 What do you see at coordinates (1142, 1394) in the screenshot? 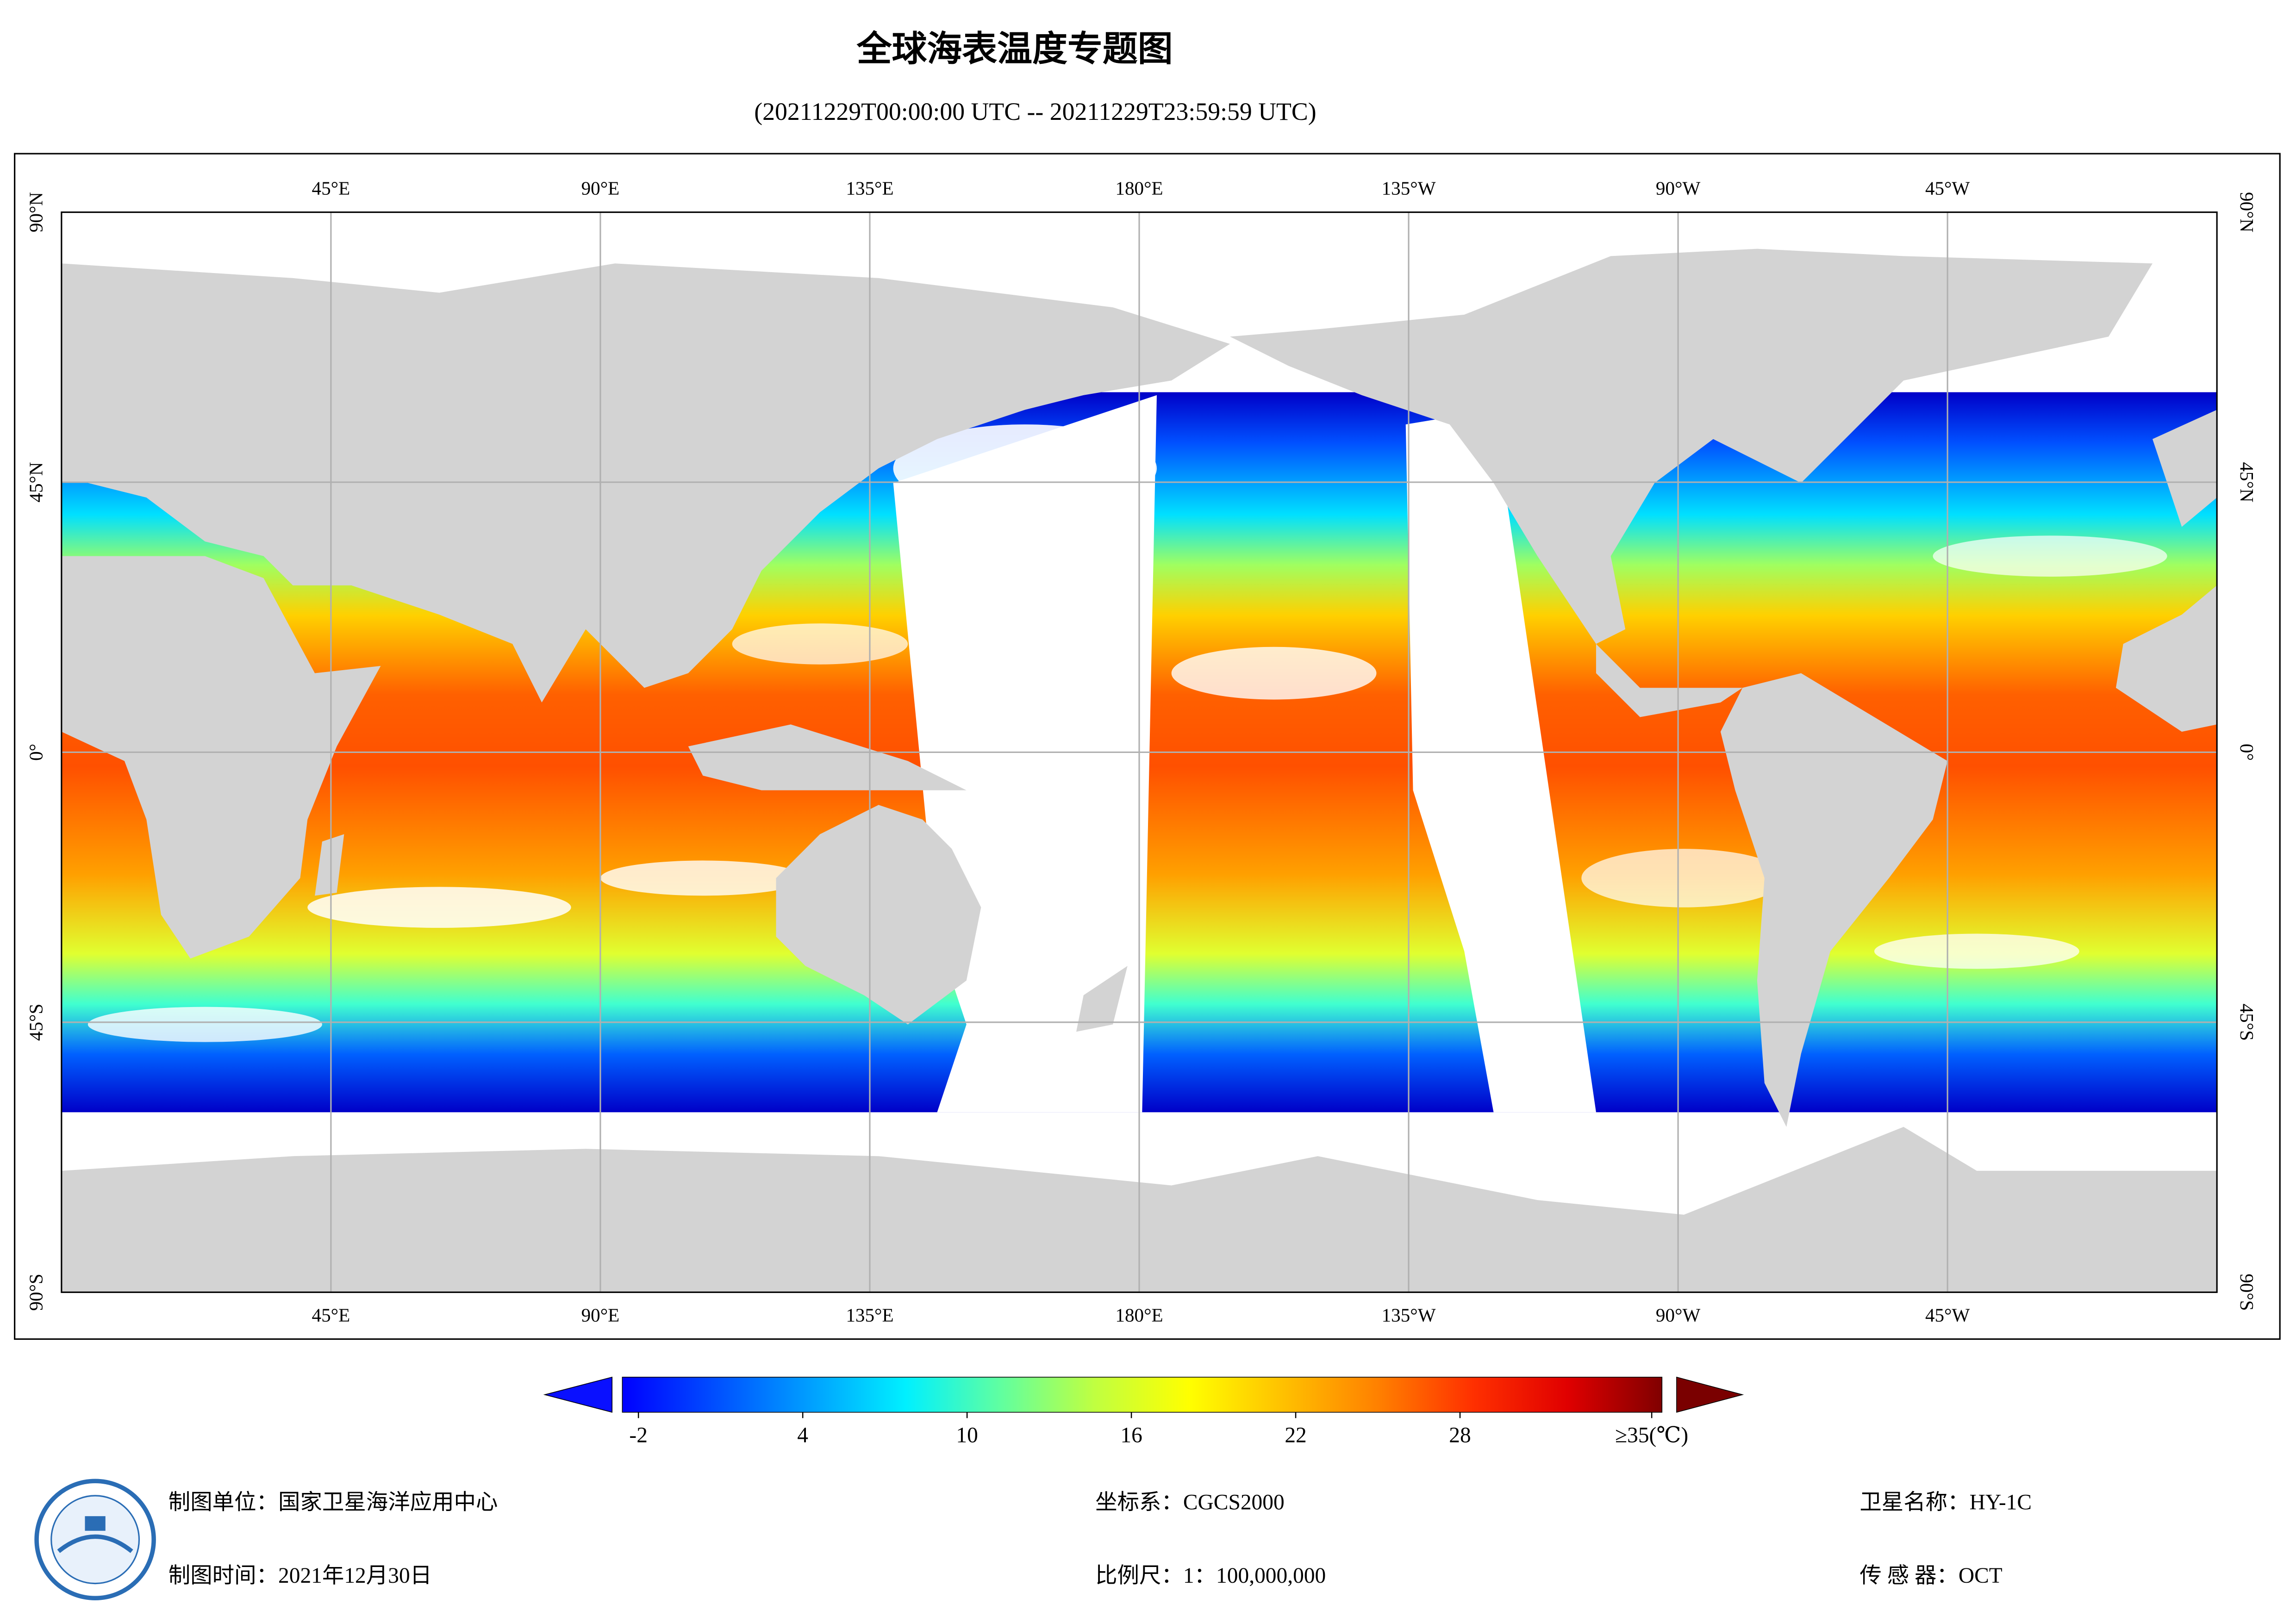
I see `colorbar-bar` at bounding box center [1142, 1394].